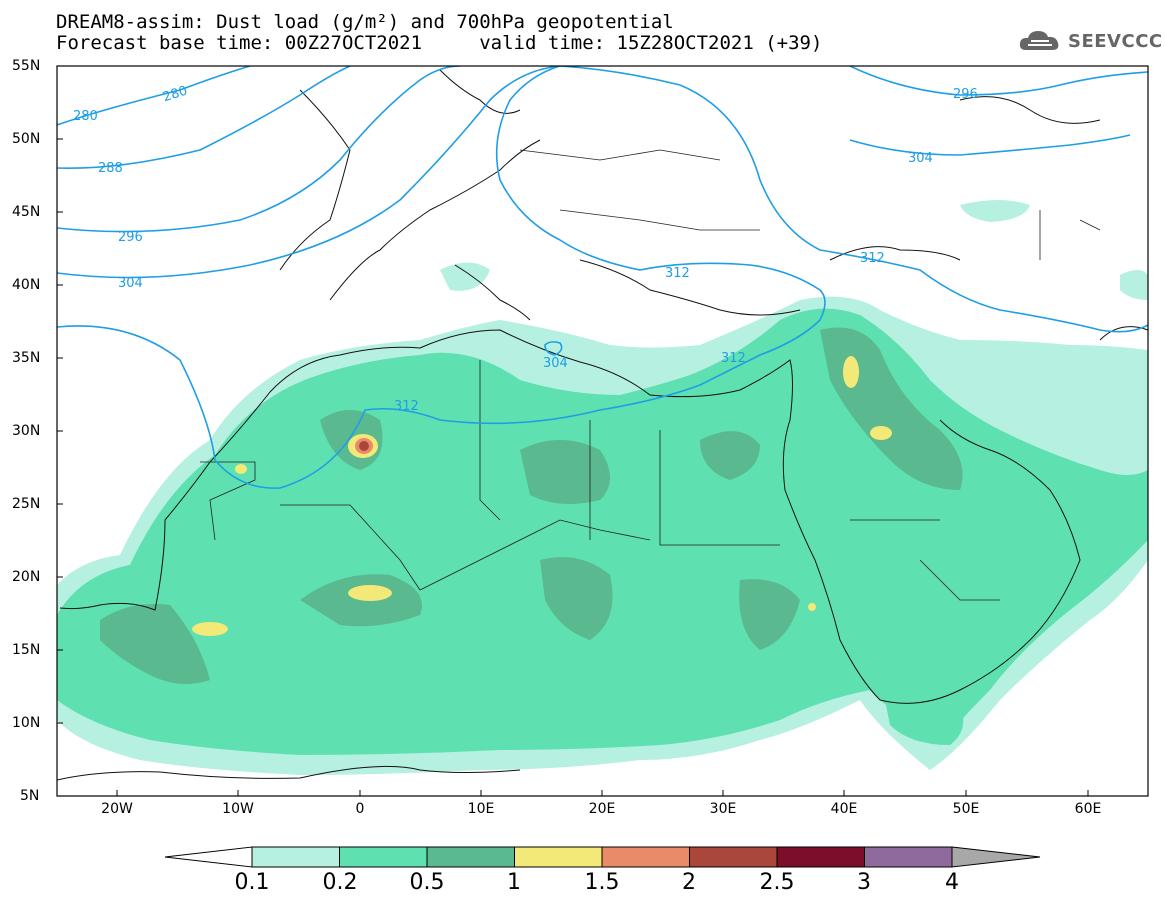 Image resolution: width=1165 pixels, height=907 pixels. I want to click on lat-label: 15N, so click(26, 650).